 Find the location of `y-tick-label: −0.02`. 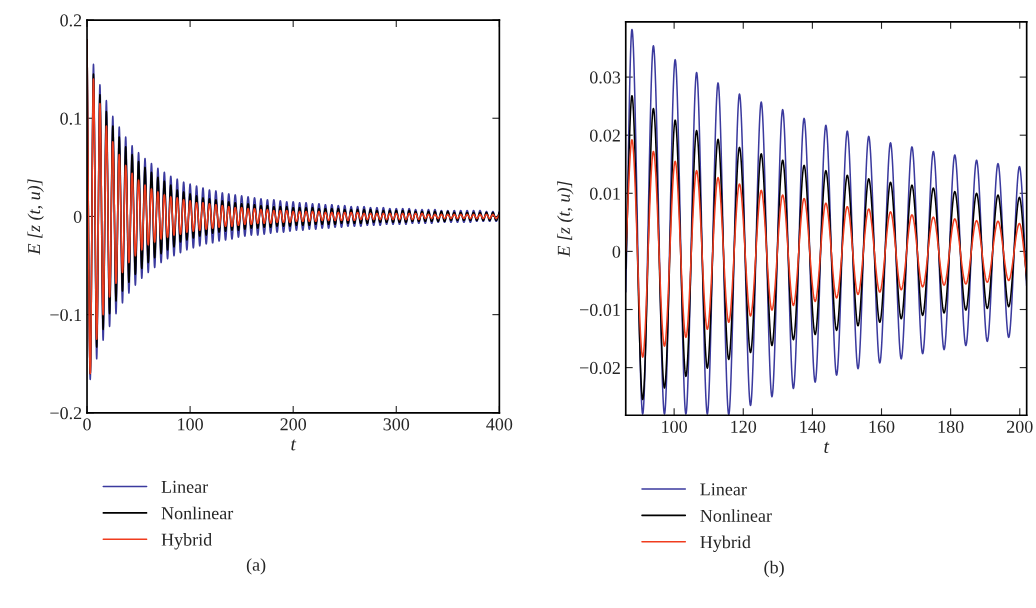

y-tick-label: −0.02 is located at coordinates (600, 368).